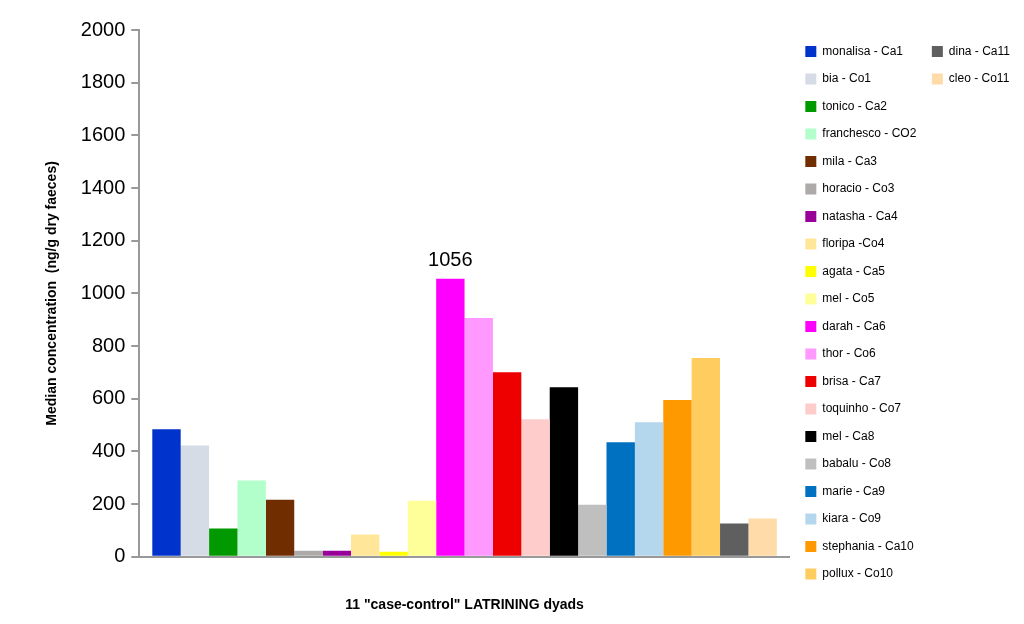  I want to click on legend-label: natasha - Ca4, so click(860, 215).